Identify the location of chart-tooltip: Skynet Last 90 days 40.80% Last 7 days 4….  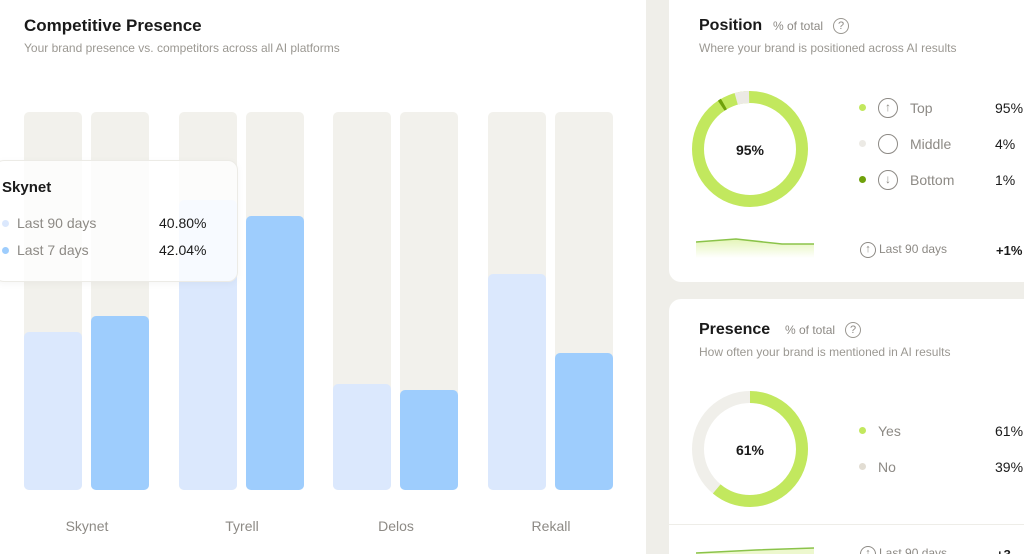
(119, 221).